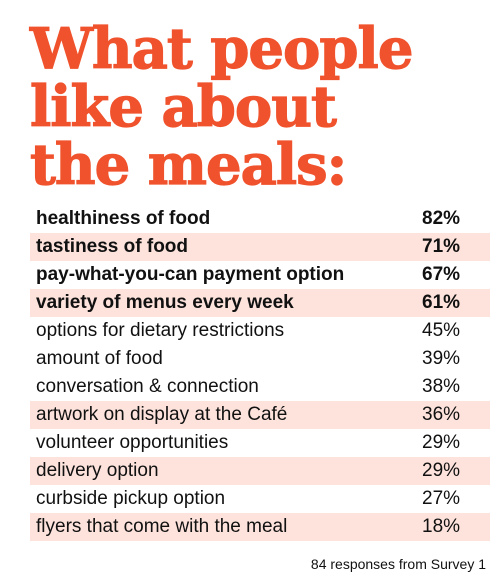 Image resolution: width=500 pixels, height=585 pixels. I want to click on title-line-1: What people, so click(221, 49).